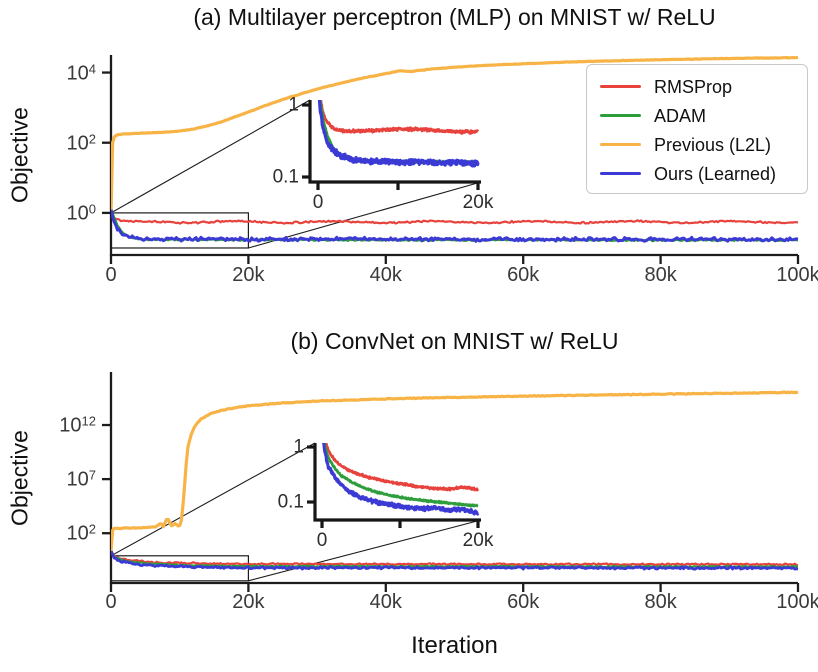  Describe the element at coordinates (680, 115) in the screenshot. I see `legend-label-adam: ADAM` at that location.